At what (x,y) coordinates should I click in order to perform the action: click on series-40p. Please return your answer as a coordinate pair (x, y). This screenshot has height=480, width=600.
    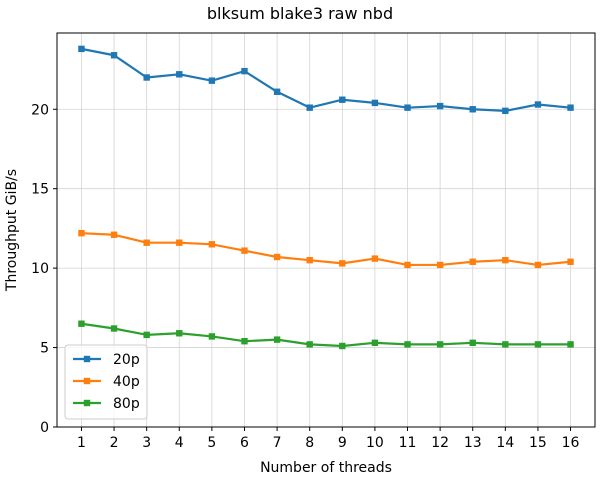
    Looking at the image, I should click on (326, 249).